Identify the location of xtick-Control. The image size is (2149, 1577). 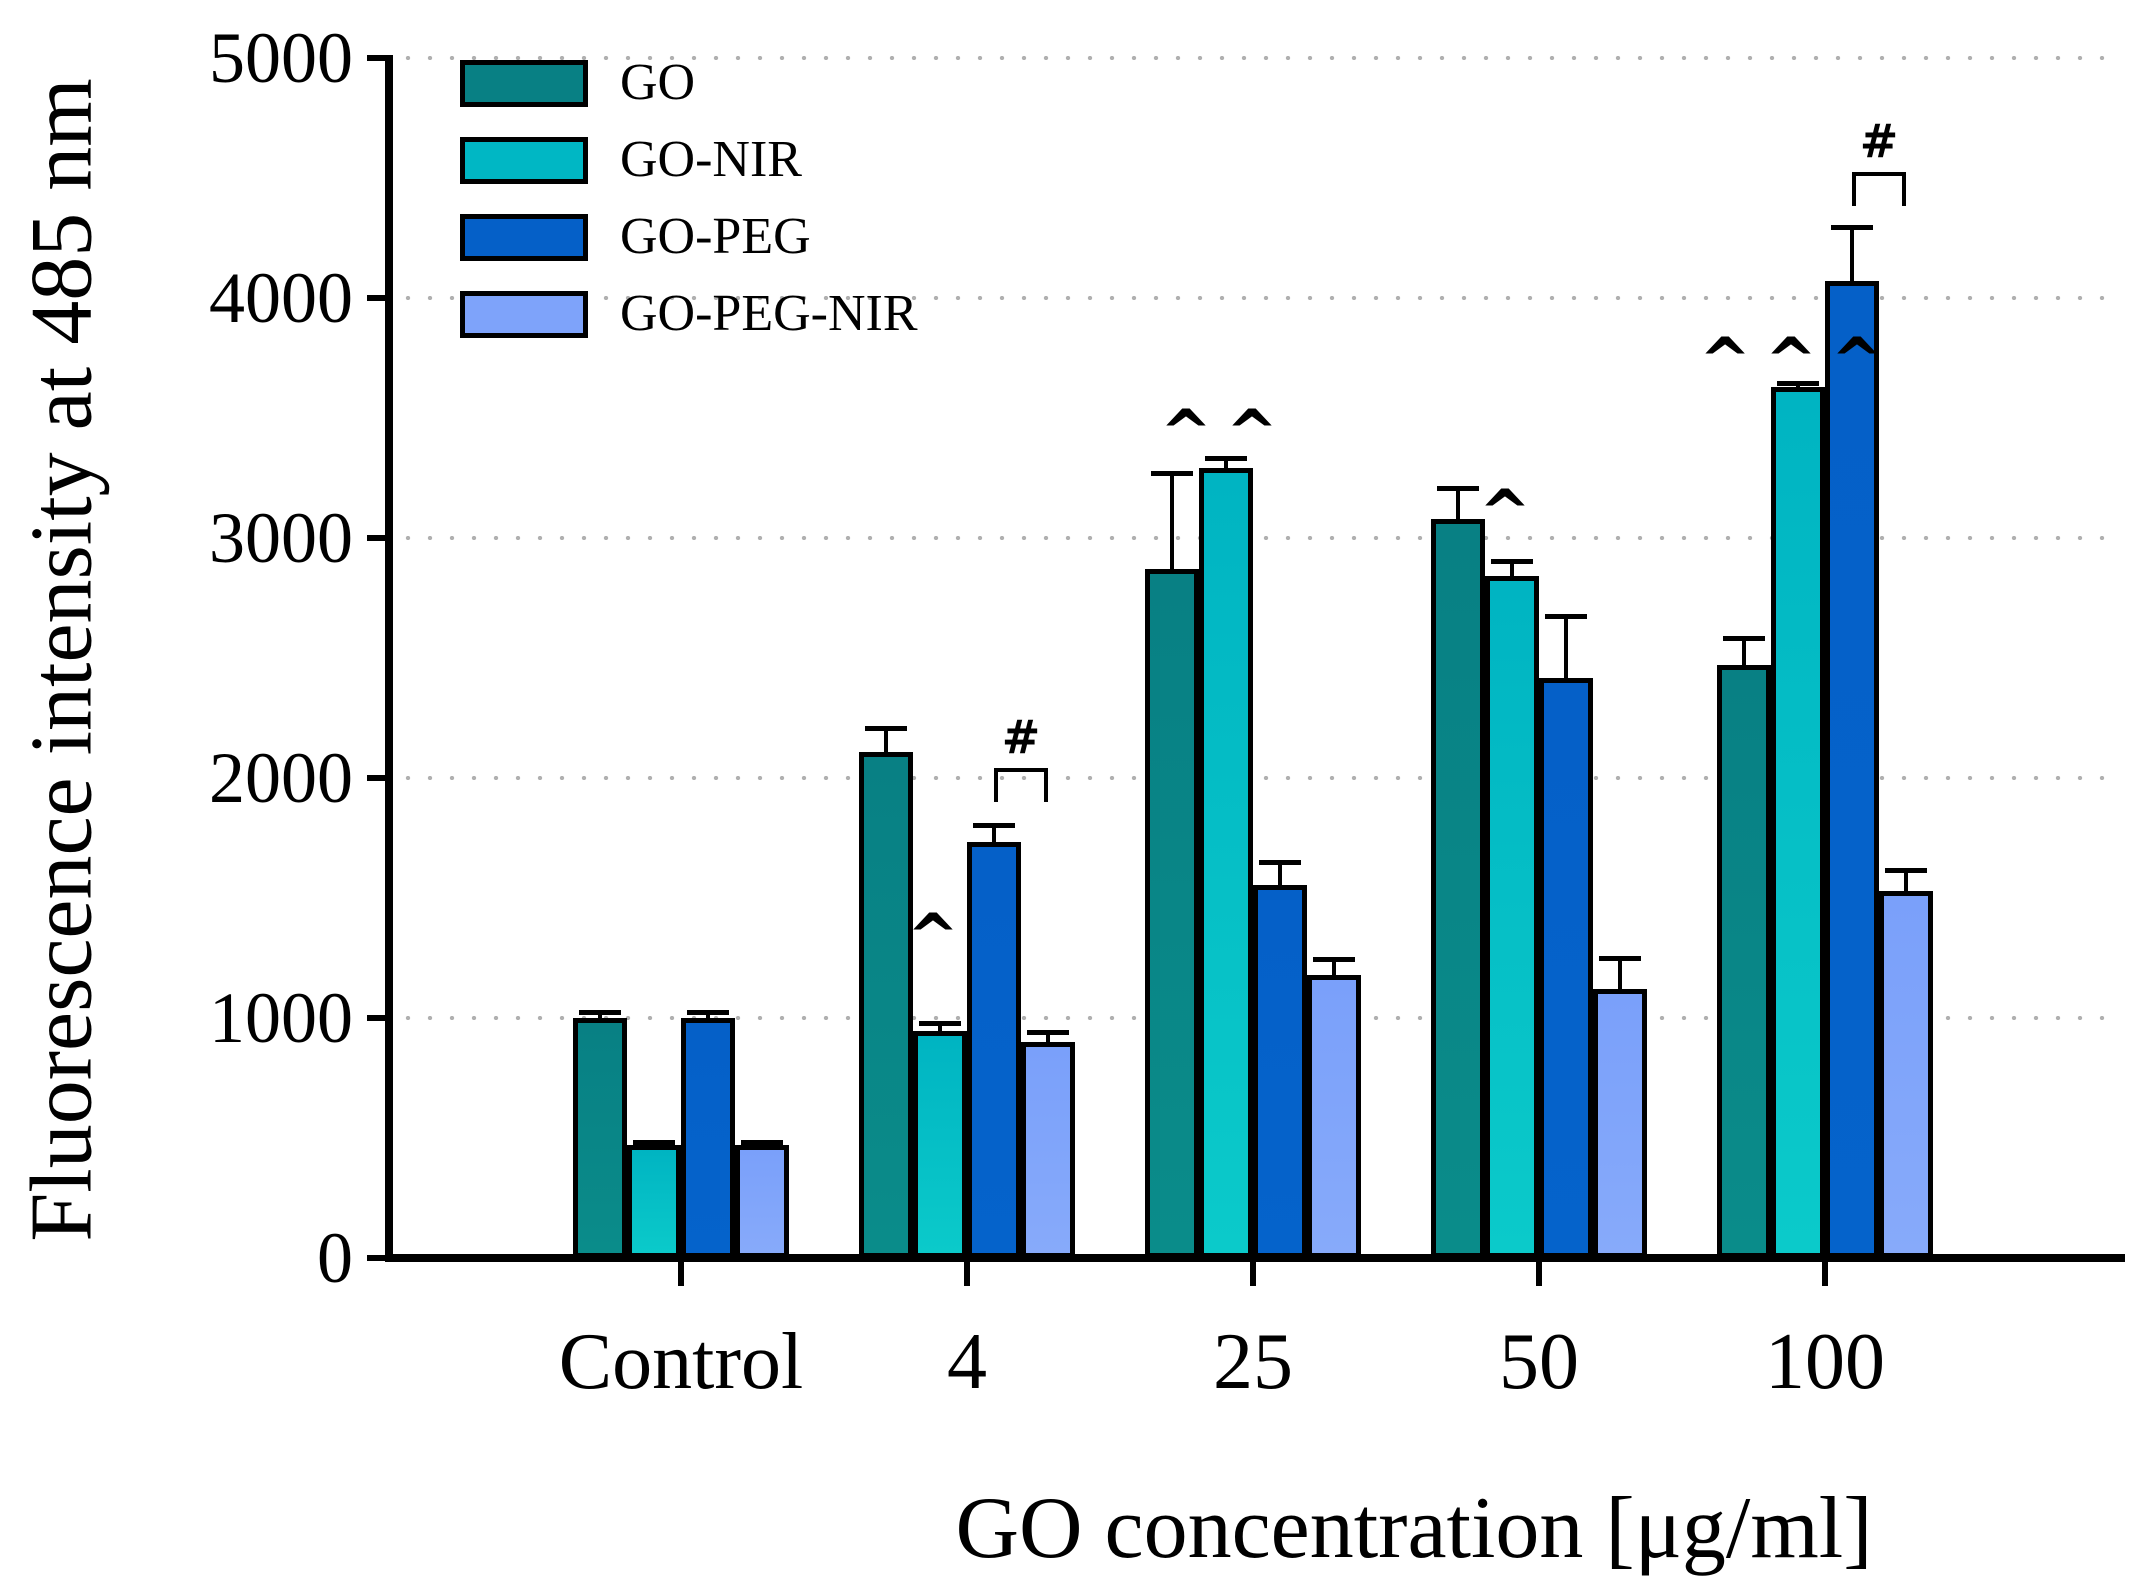
(681, 1274).